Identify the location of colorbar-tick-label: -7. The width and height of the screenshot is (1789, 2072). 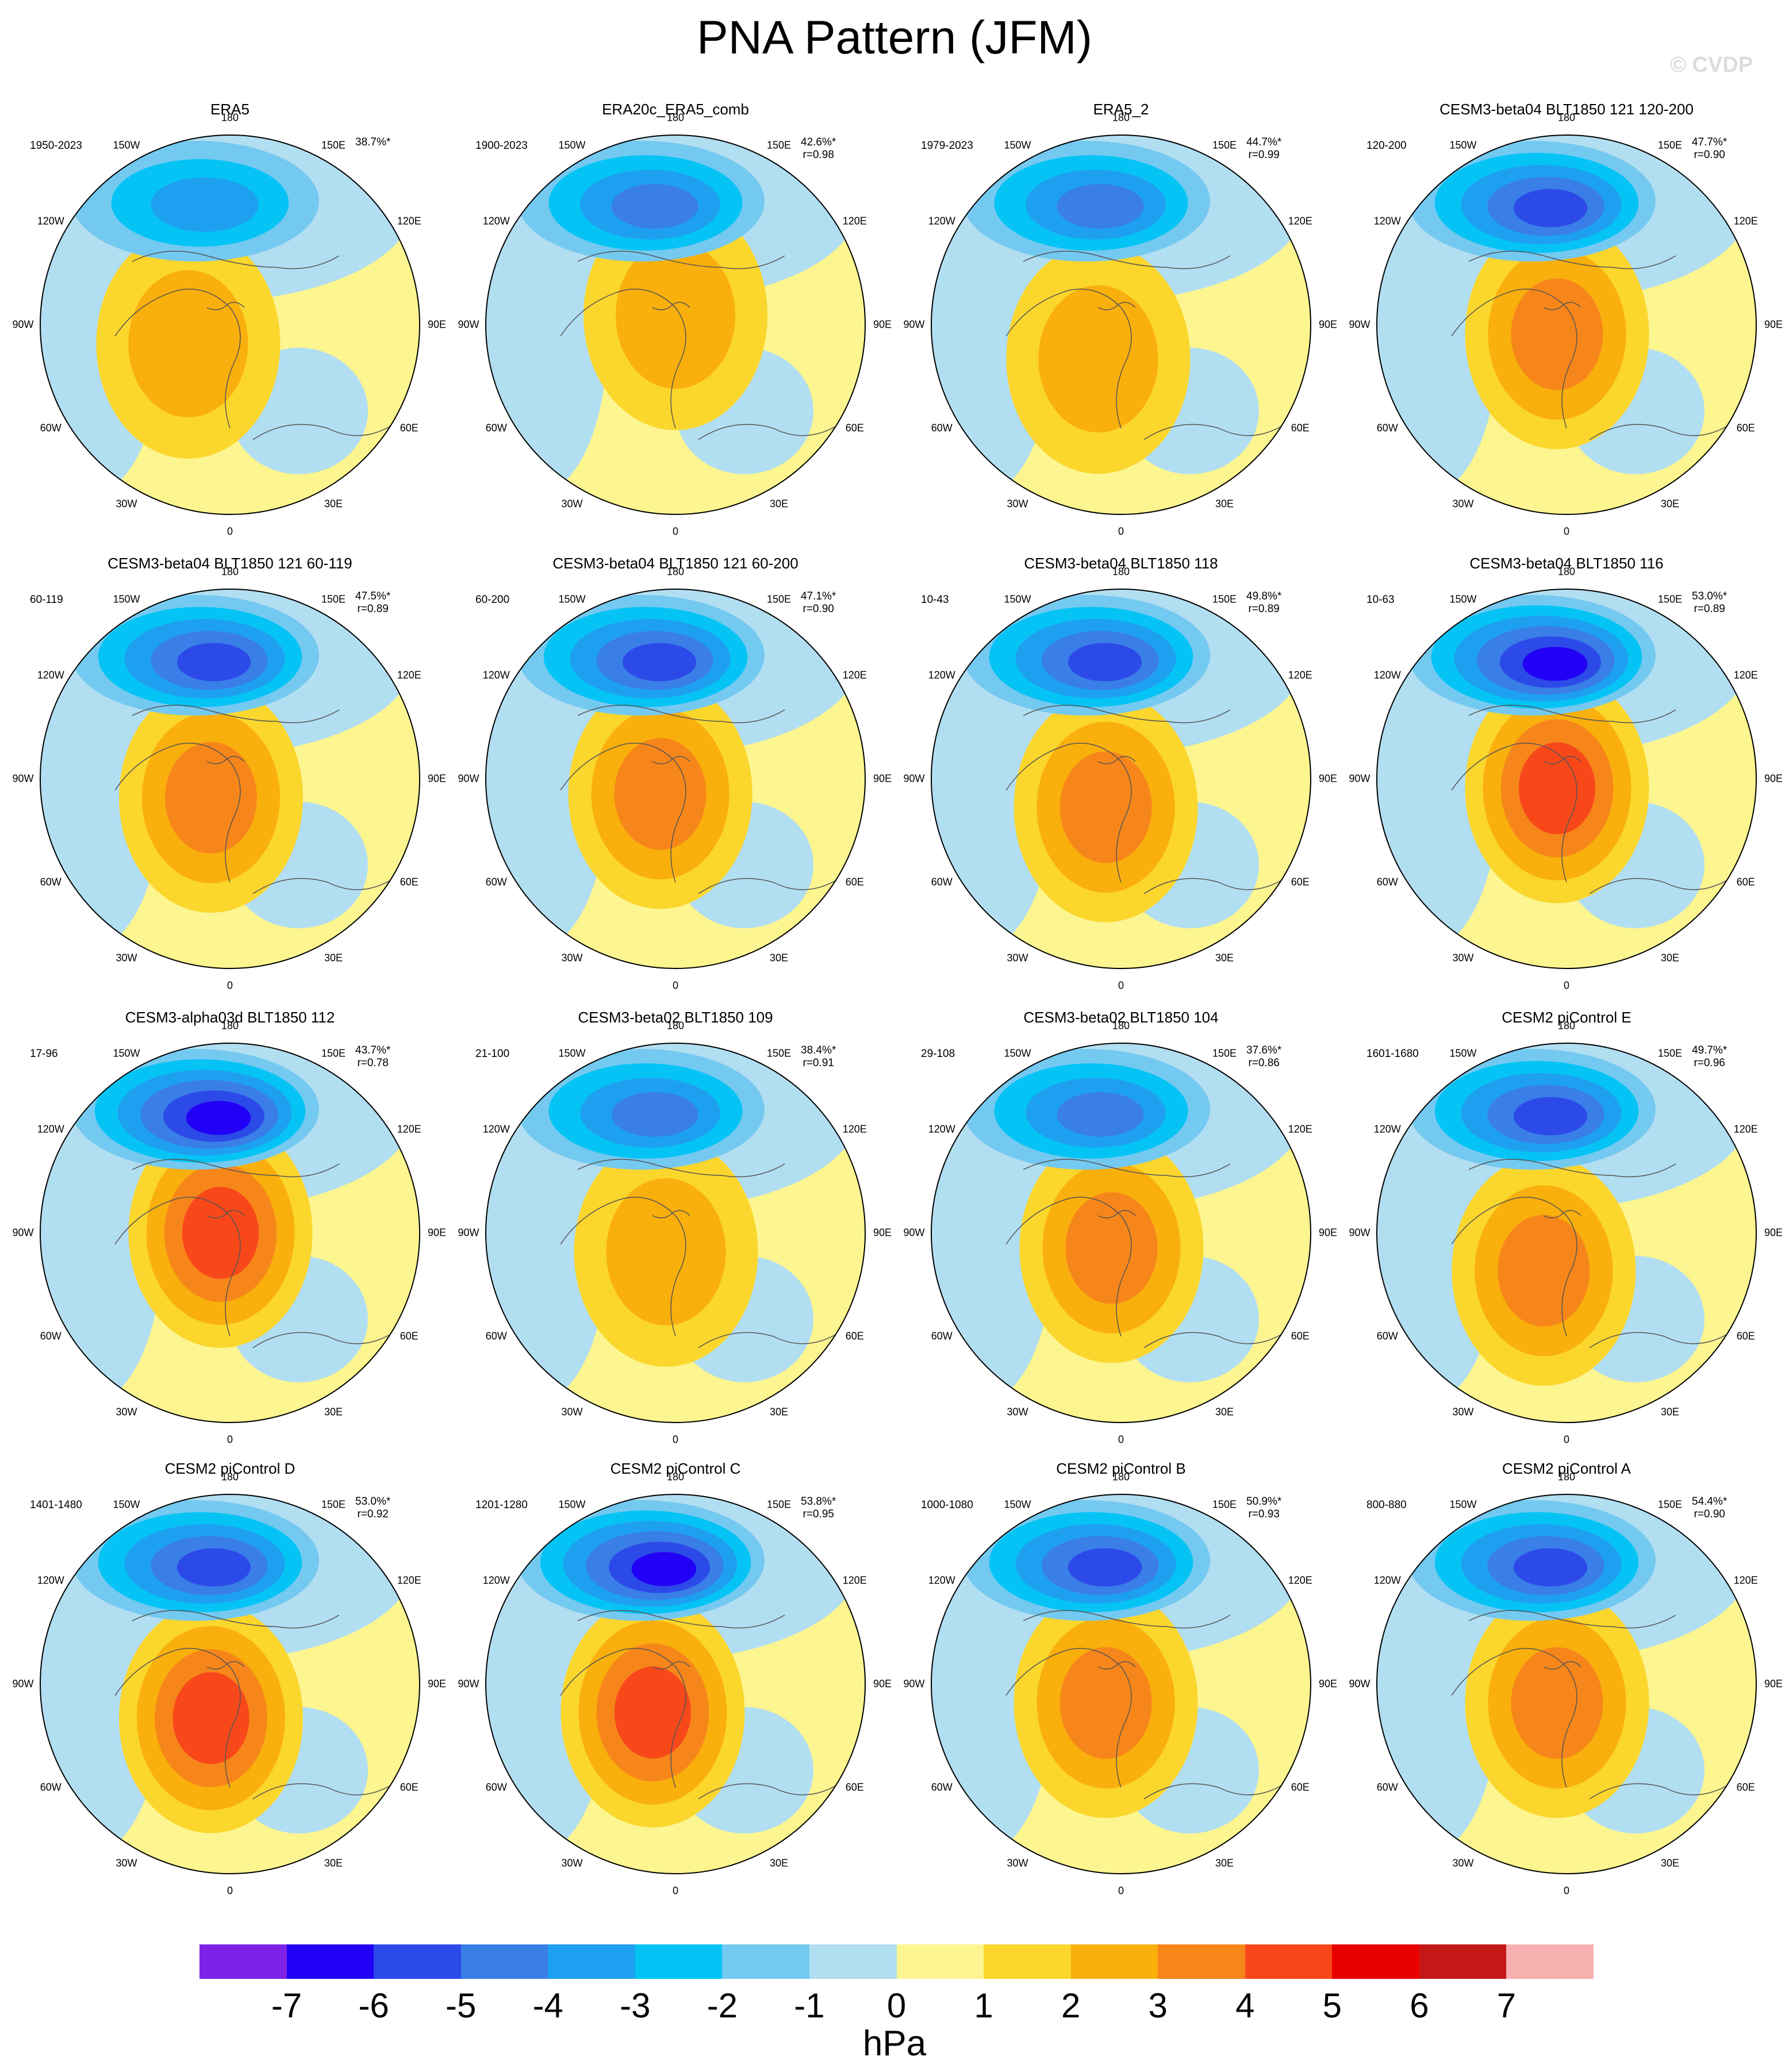
(286, 2005).